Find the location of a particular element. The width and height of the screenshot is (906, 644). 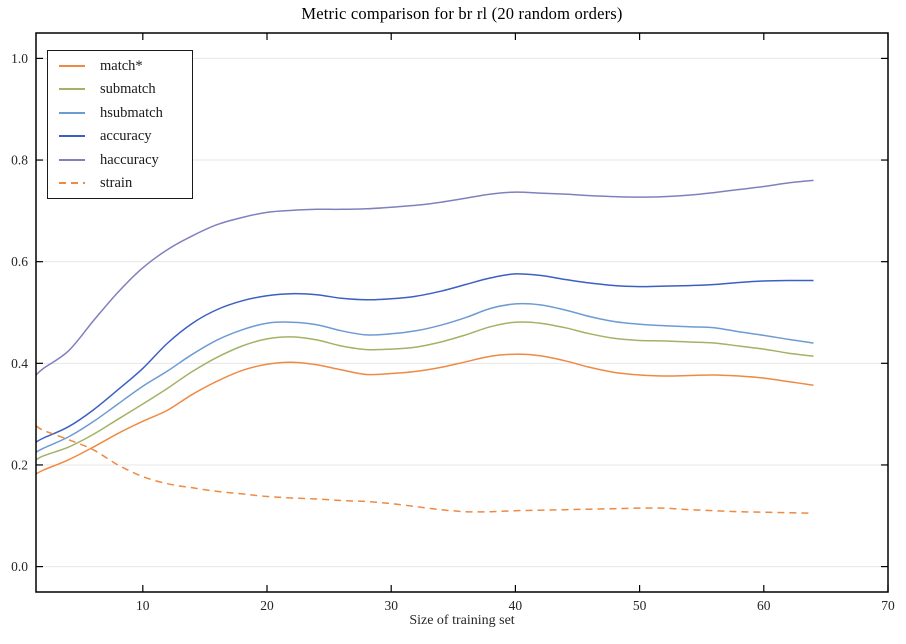

legend-label: match* is located at coordinates (121, 65).